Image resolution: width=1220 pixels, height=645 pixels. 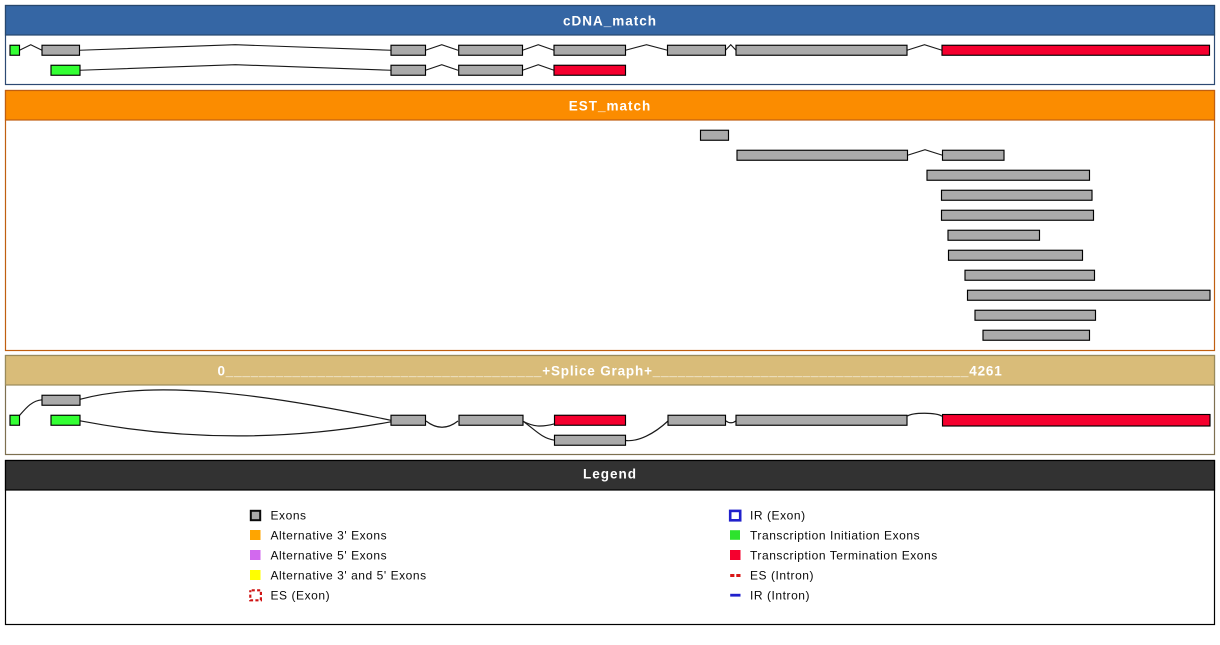 What do you see at coordinates (844, 556) in the screenshot?
I see `svg-text:Transcription Termination Exon: Transcription Termination Exons` at bounding box center [844, 556].